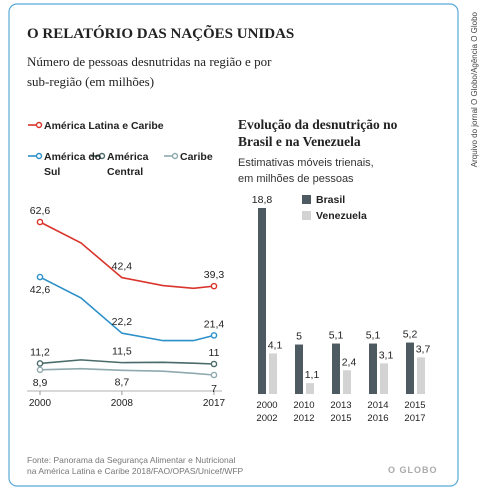  Describe the element at coordinates (122, 322) in the screenshot. I see `value-label: 22,2` at that location.